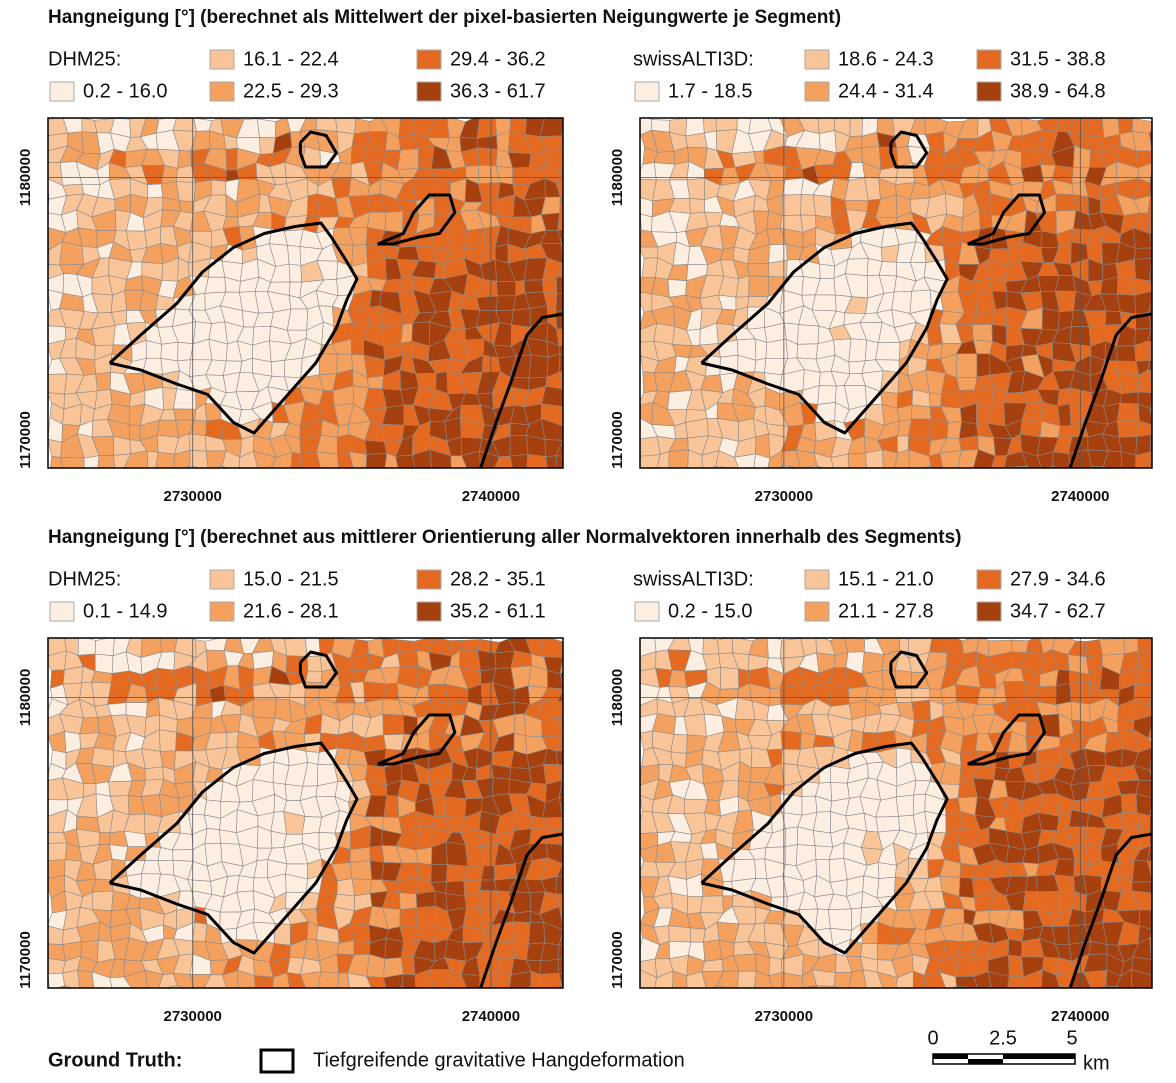 The height and width of the screenshot is (1083, 1176). Describe the element at coordinates (886, 59) in the screenshot. I see `legend-label: 18.6 - 24.3` at that location.